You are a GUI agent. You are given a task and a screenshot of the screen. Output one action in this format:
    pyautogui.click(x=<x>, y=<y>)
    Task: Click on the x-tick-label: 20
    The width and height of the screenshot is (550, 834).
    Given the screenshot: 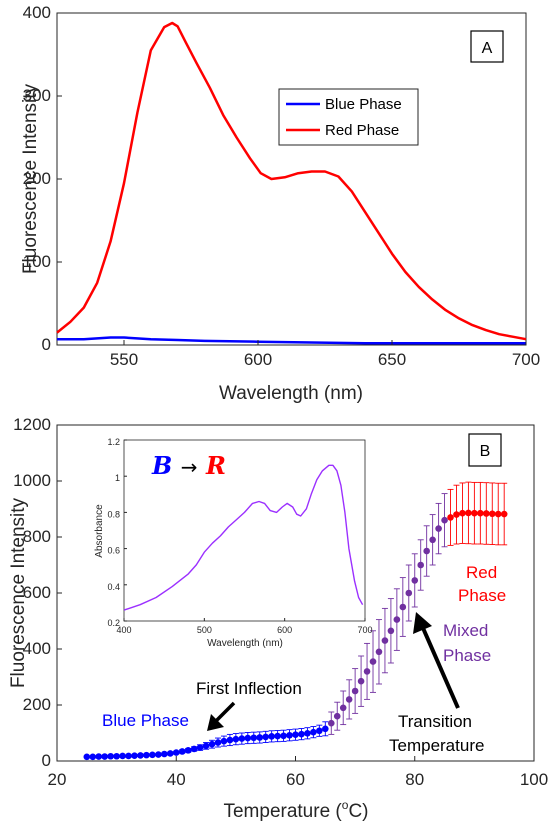 What is the action you would take?
    pyautogui.click(x=57, y=779)
    